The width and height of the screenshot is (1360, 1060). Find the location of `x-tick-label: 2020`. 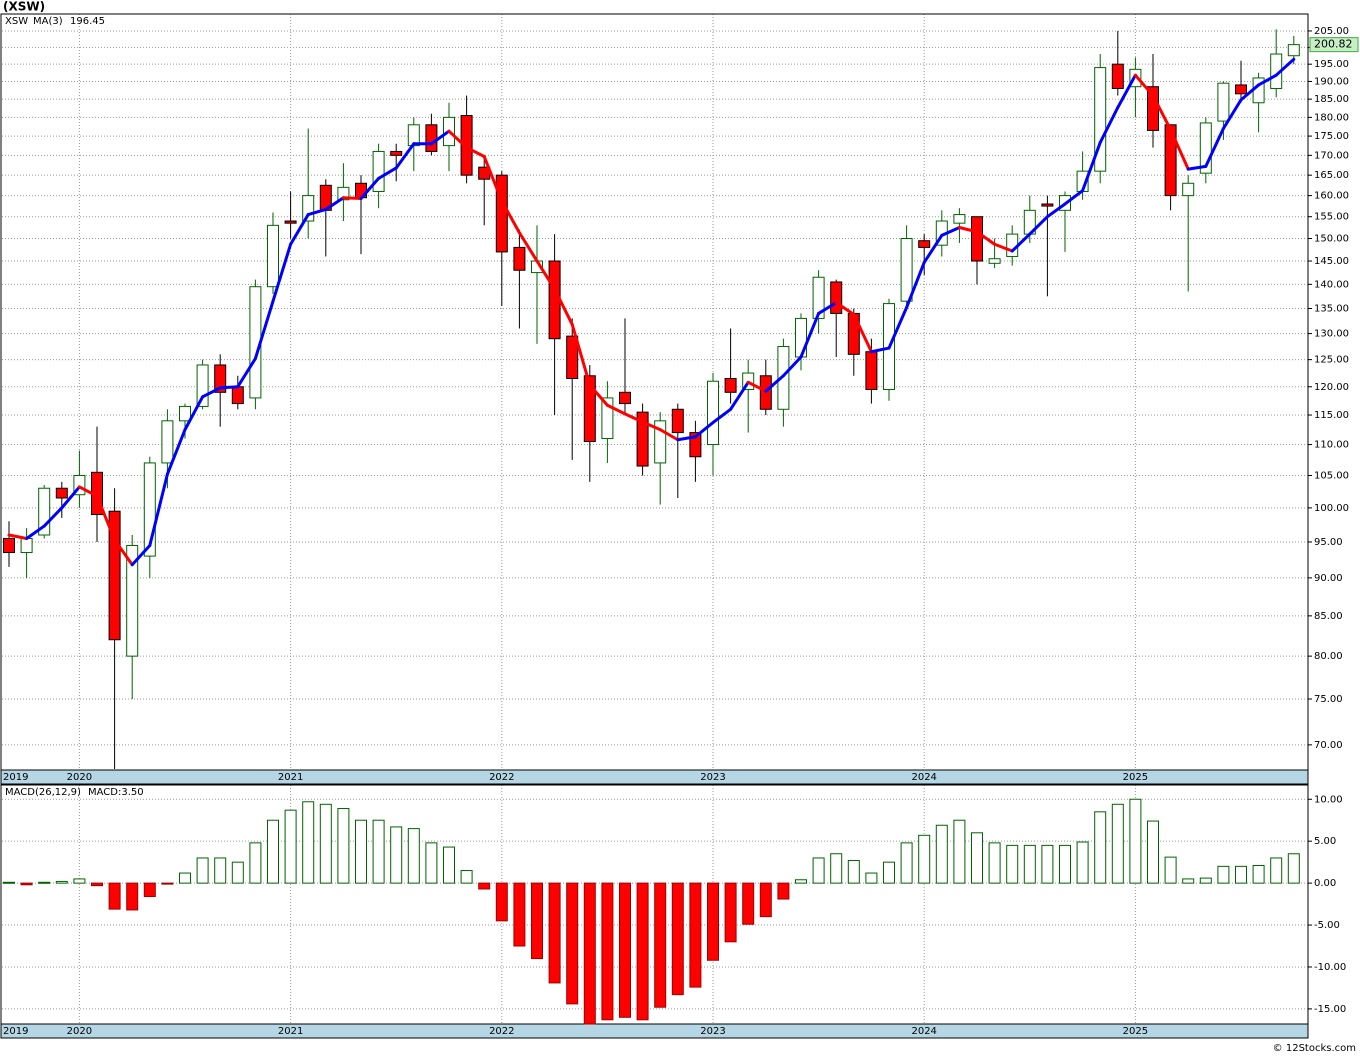

x-tick-label: 2020 is located at coordinates (79, 777).